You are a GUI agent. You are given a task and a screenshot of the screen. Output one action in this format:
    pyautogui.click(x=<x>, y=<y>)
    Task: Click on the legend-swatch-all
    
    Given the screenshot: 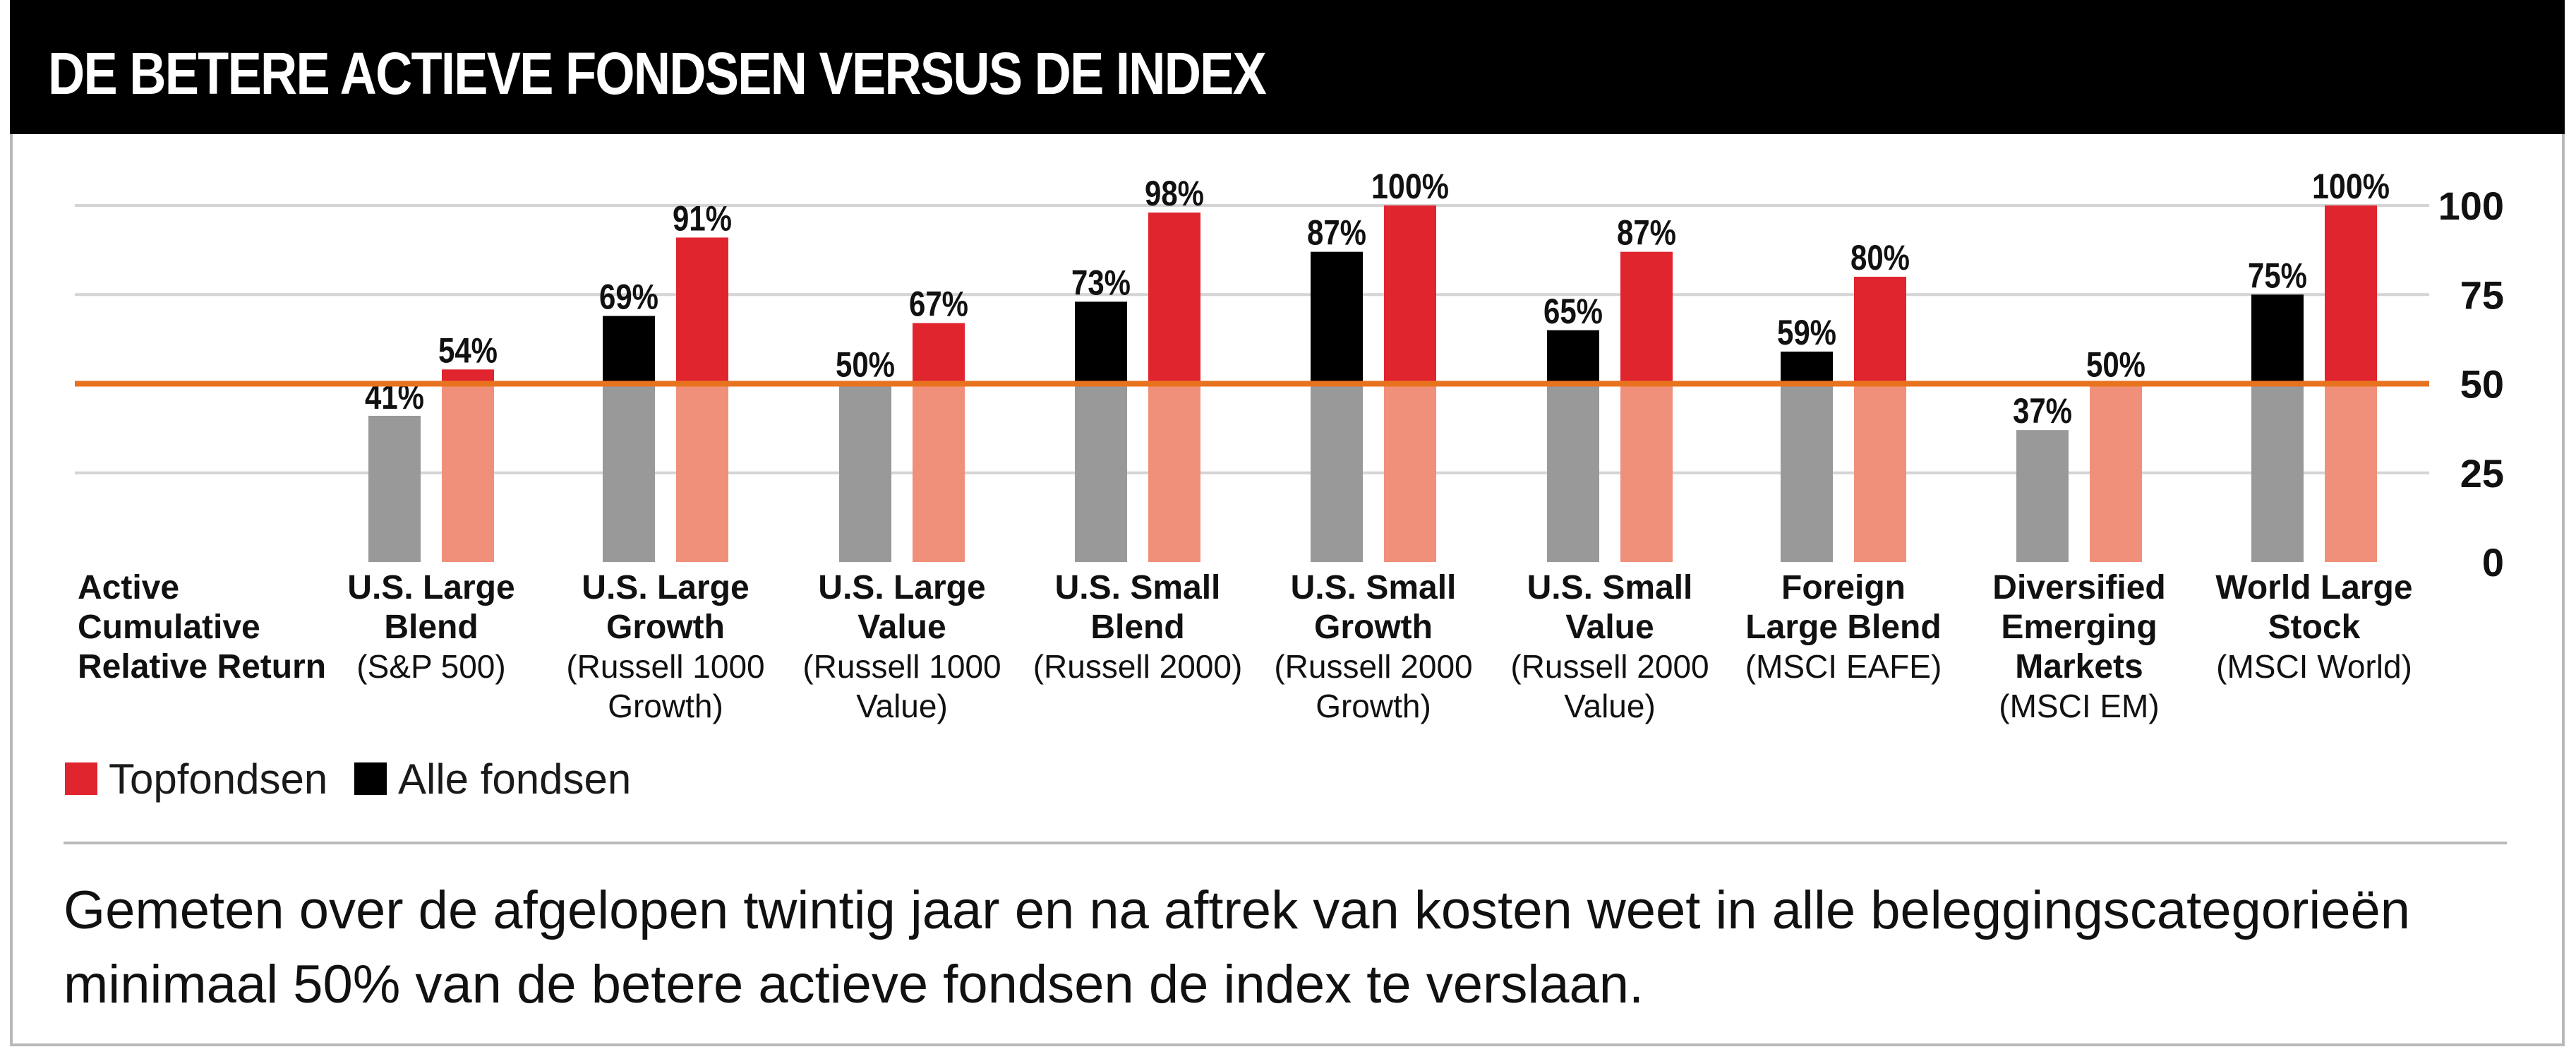 What is the action you would take?
    pyautogui.click(x=370, y=778)
    